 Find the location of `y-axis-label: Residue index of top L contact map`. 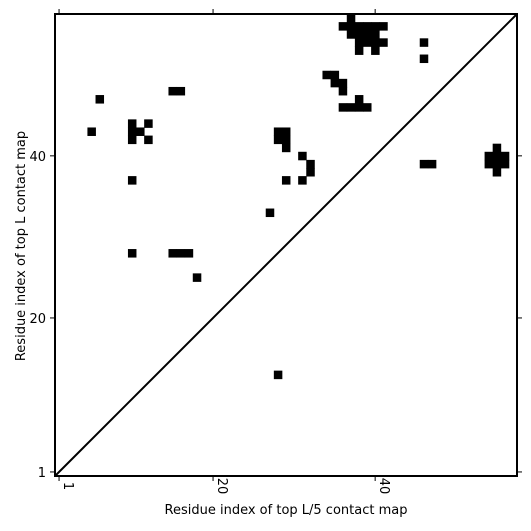

y-axis-label: Residue index of top L contact map is located at coordinates (21, 246).